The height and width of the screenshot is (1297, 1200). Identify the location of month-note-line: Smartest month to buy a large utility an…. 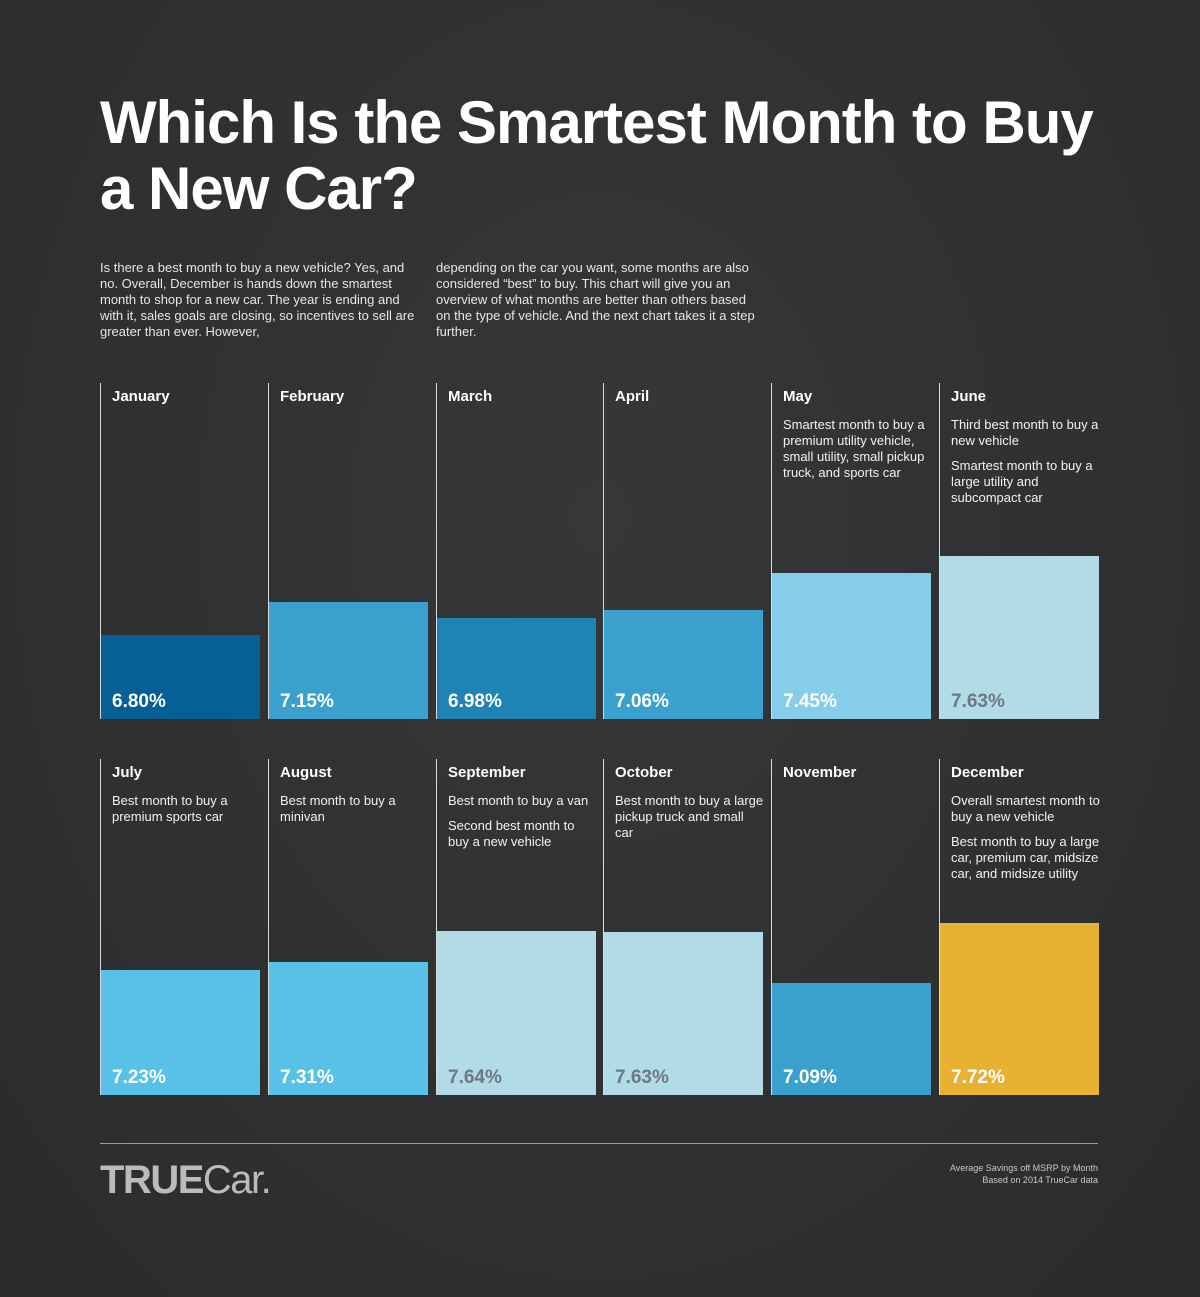
(1022, 481).